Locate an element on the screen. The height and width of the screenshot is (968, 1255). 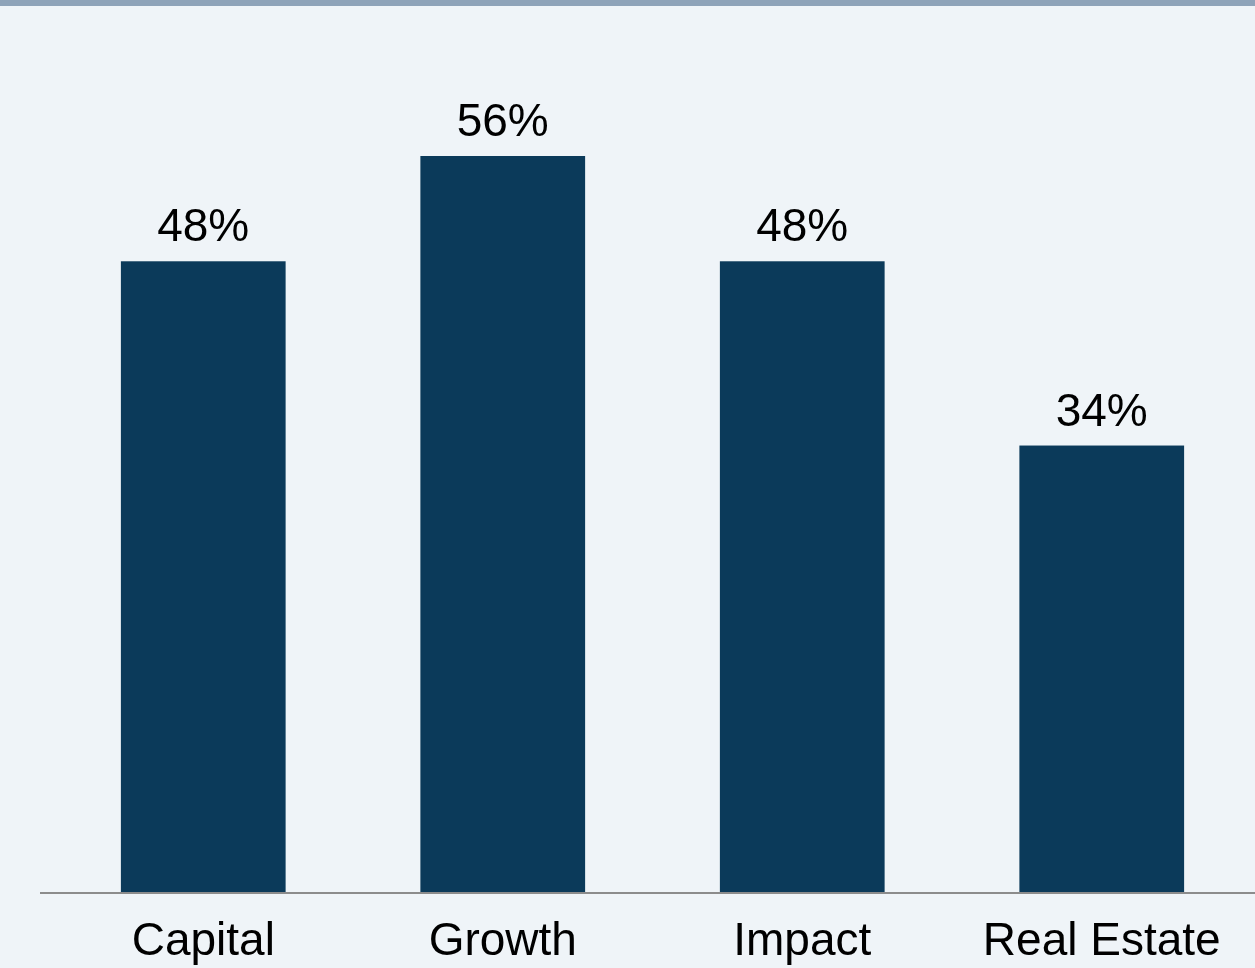
x-tick-label: Capital is located at coordinates (203, 939).